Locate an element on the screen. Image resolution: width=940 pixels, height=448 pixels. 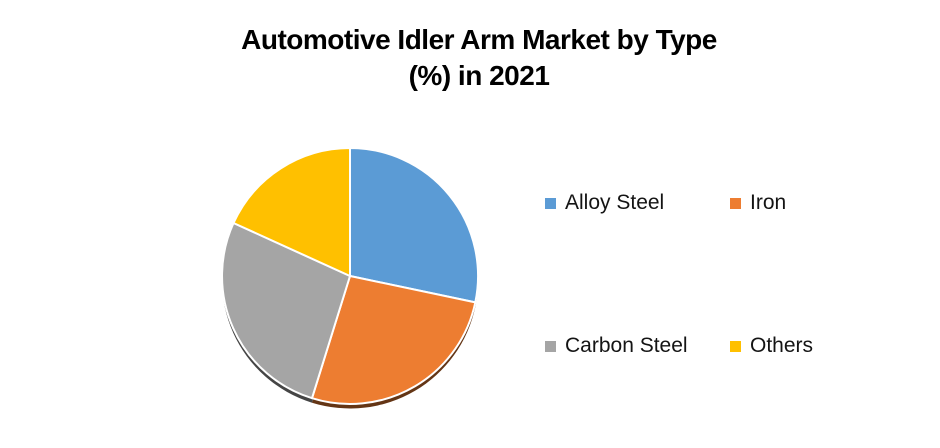
legend-swatch-others is located at coordinates (735, 346).